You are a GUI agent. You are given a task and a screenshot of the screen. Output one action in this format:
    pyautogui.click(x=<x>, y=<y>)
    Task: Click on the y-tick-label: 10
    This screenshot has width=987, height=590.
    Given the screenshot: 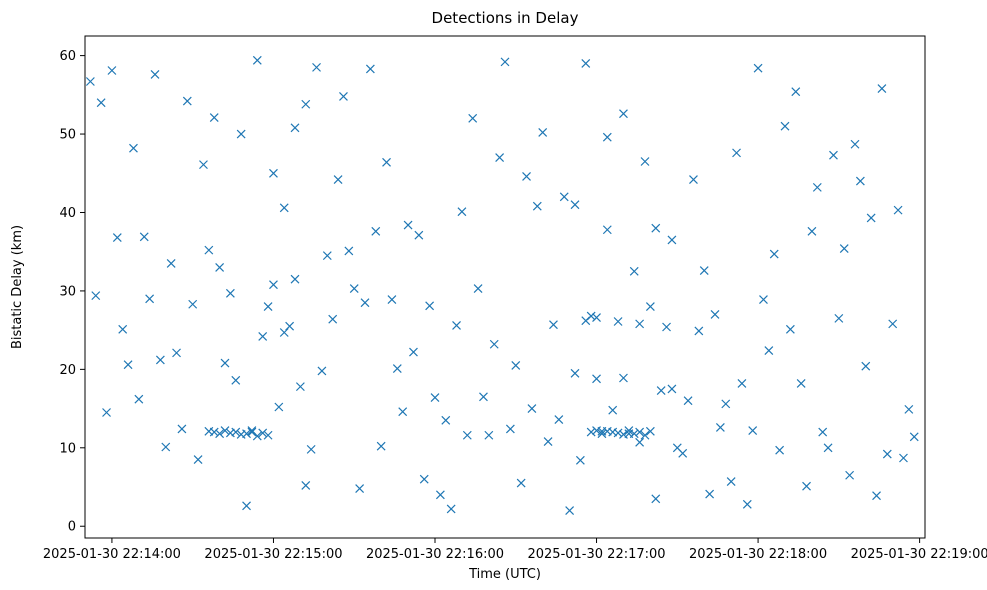 What is the action you would take?
    pyautogui.click(x=67, y=448)
    